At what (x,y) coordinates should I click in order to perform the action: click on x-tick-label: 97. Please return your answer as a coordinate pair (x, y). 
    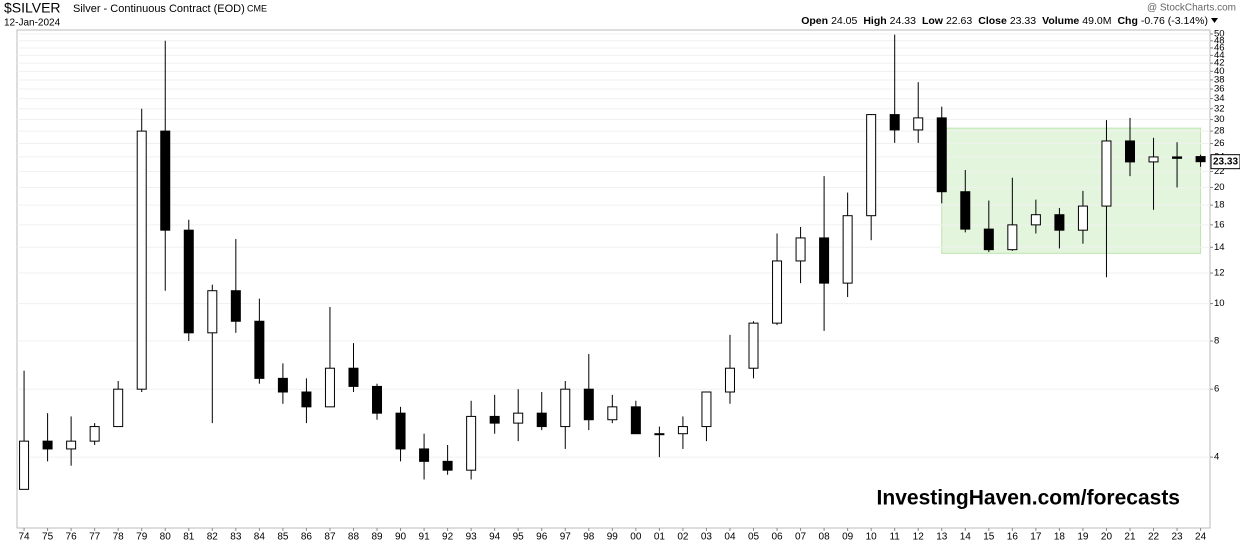
    Looking at the image, I should click on (566, 537).